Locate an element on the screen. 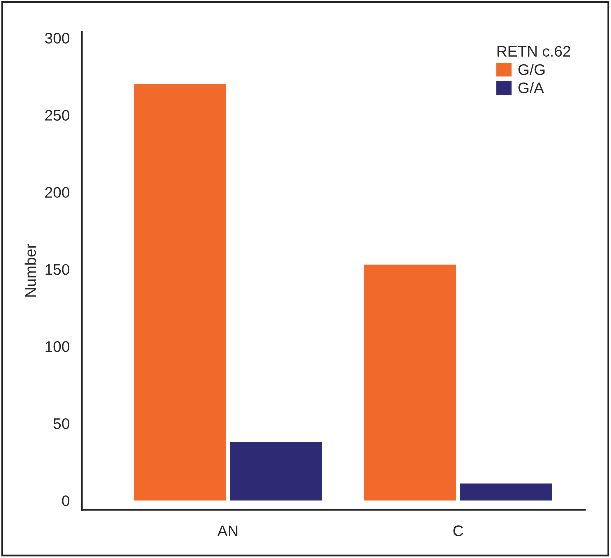 This screenshot has width=611, height=558. legend-title: RETN c.62 is located at coordinates (534, 51).